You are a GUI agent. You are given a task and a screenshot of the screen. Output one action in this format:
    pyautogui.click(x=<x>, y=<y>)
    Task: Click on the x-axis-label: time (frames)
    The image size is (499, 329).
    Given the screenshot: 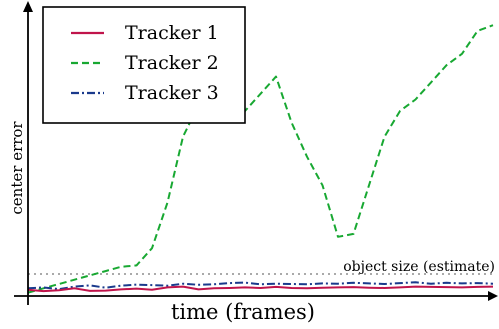 What is the action you would take?
    pyautogui.click(x=243, y=312)
    